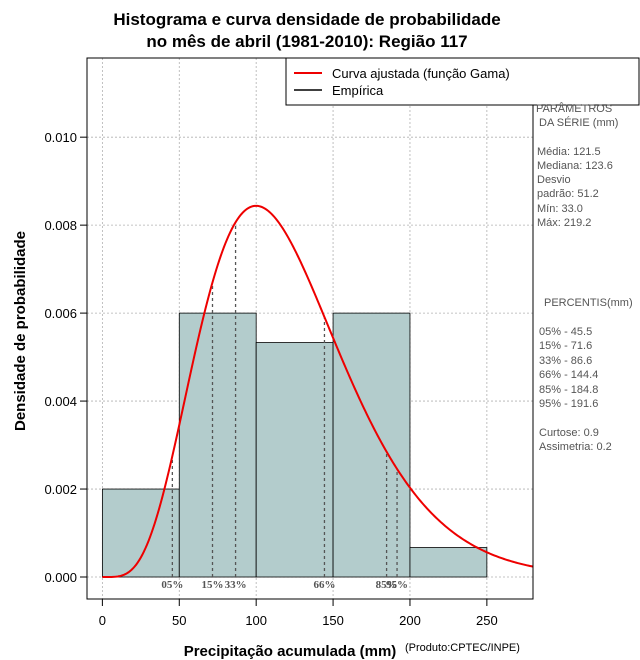  I want to click on stat-kurtosis: Curtose: 0.9, so click(569, 433).